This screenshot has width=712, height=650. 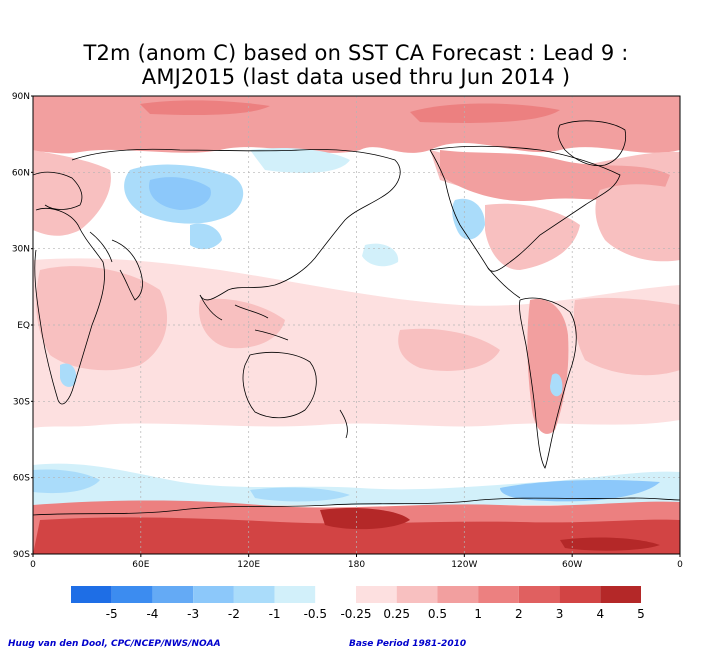 I want to click on coastline-south-america, so click(x=548, y=383).